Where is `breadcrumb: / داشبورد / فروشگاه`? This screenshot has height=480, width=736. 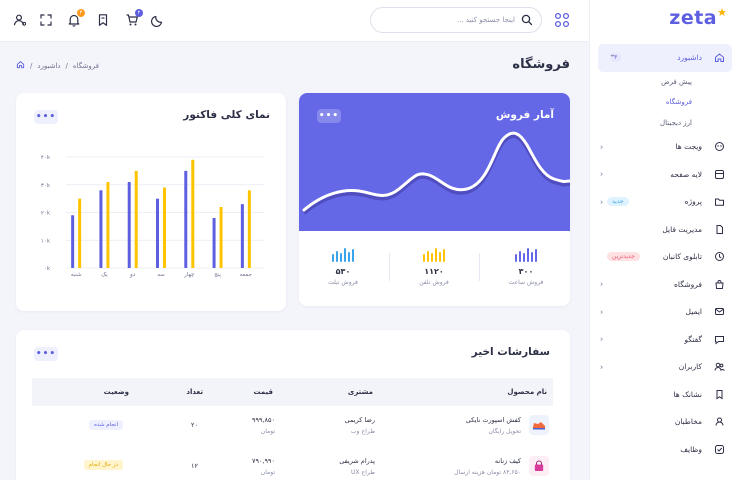
breadcrumb: / داشبورد / فروشگاه is located at coordinates (57, 65).